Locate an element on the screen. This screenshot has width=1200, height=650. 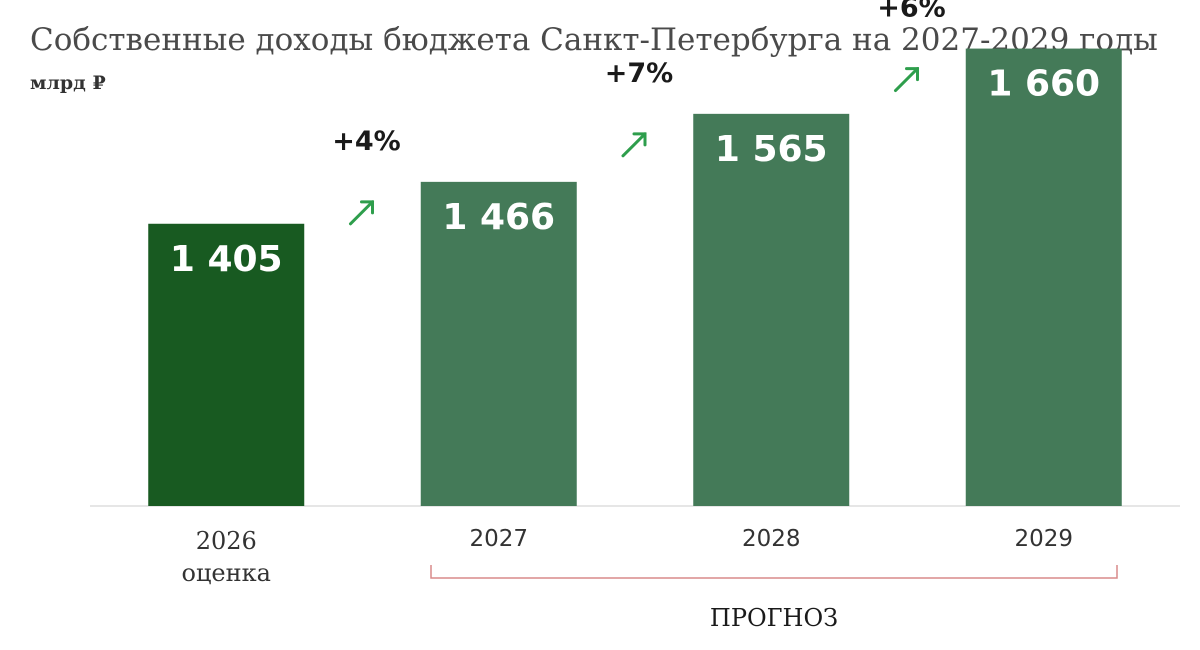
x-tick-label: 2026 is located at coordinates (226, 541).